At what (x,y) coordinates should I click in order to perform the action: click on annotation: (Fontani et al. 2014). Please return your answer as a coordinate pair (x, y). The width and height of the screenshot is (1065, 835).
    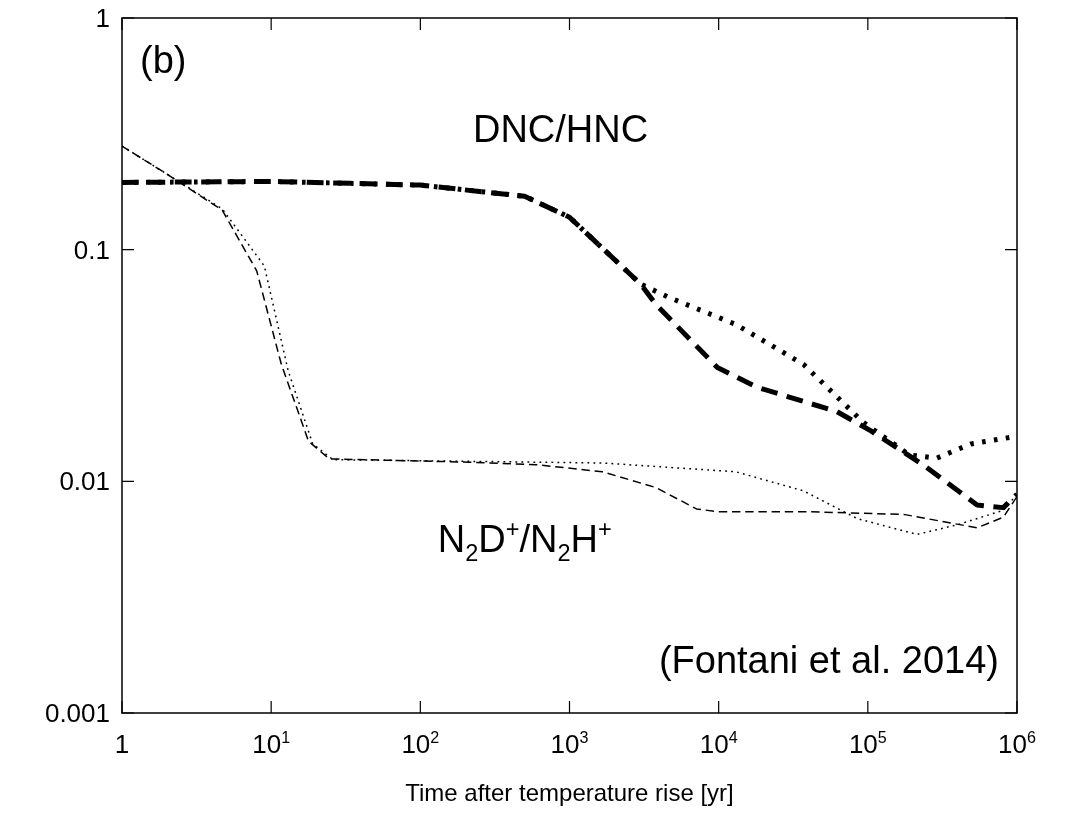
    Looking at the image, I should click on (828, 660).